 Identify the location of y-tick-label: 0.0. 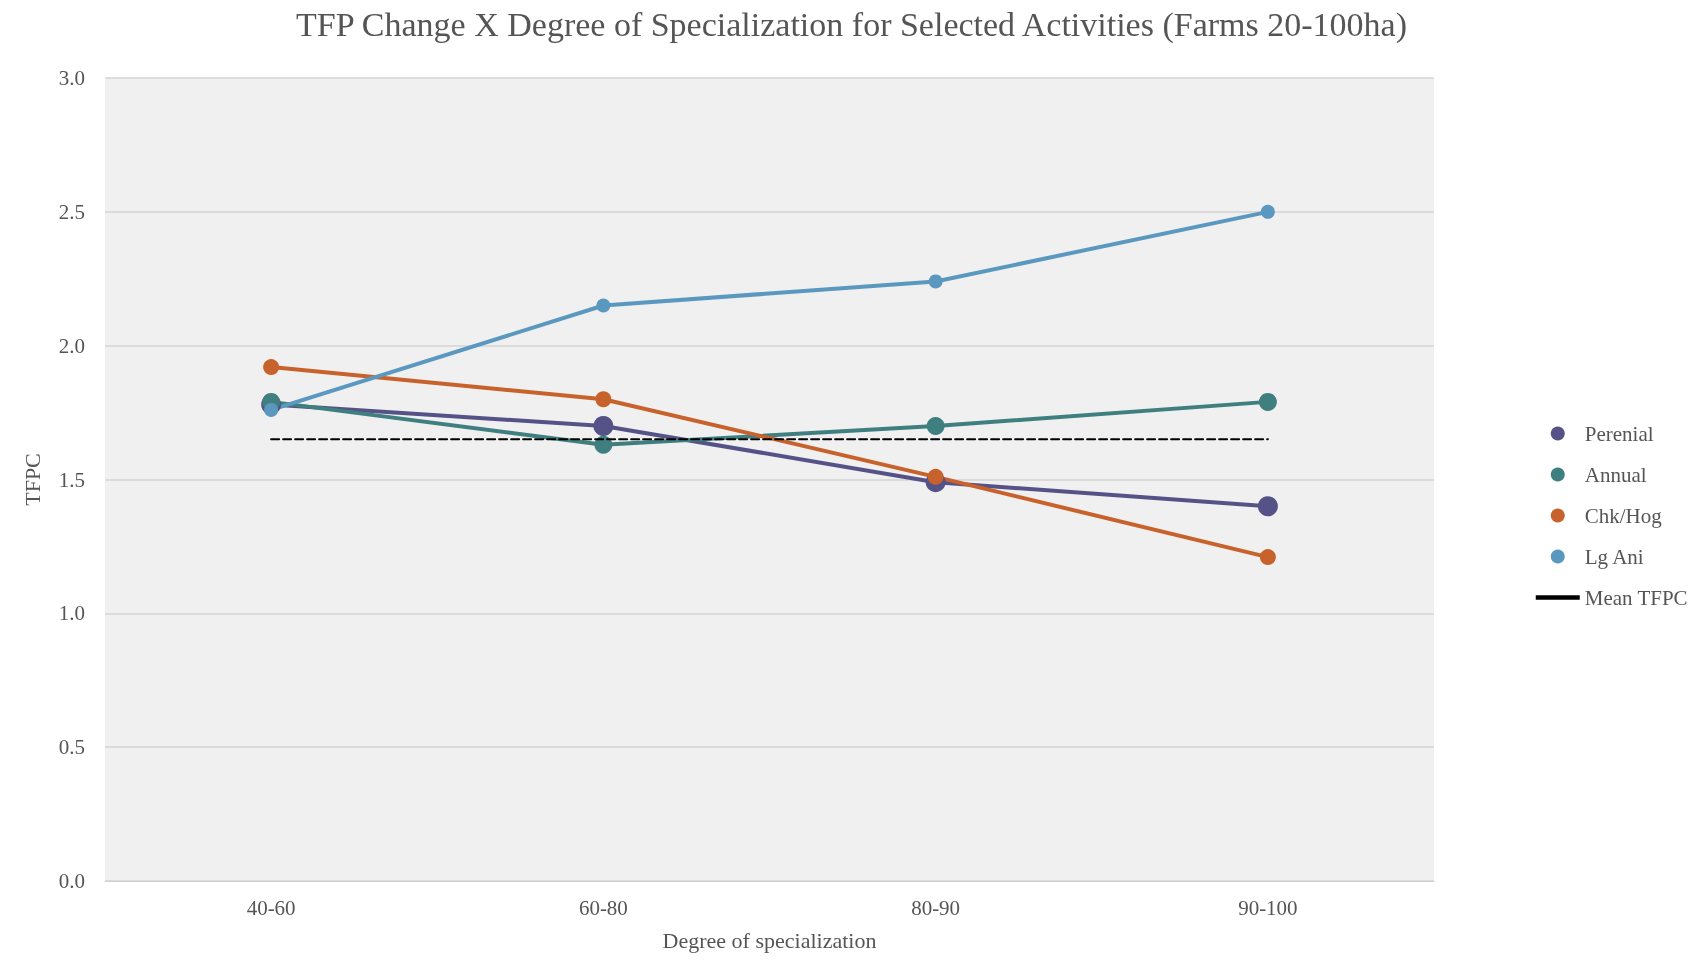
(71, 881).